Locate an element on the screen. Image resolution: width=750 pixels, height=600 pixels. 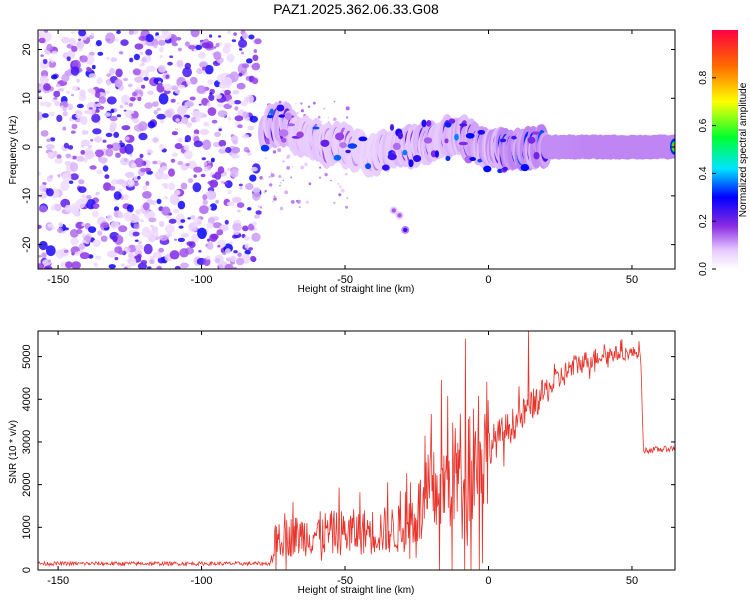
colorbar-tick-label: 0.0 is located at coordinates (703, 269).